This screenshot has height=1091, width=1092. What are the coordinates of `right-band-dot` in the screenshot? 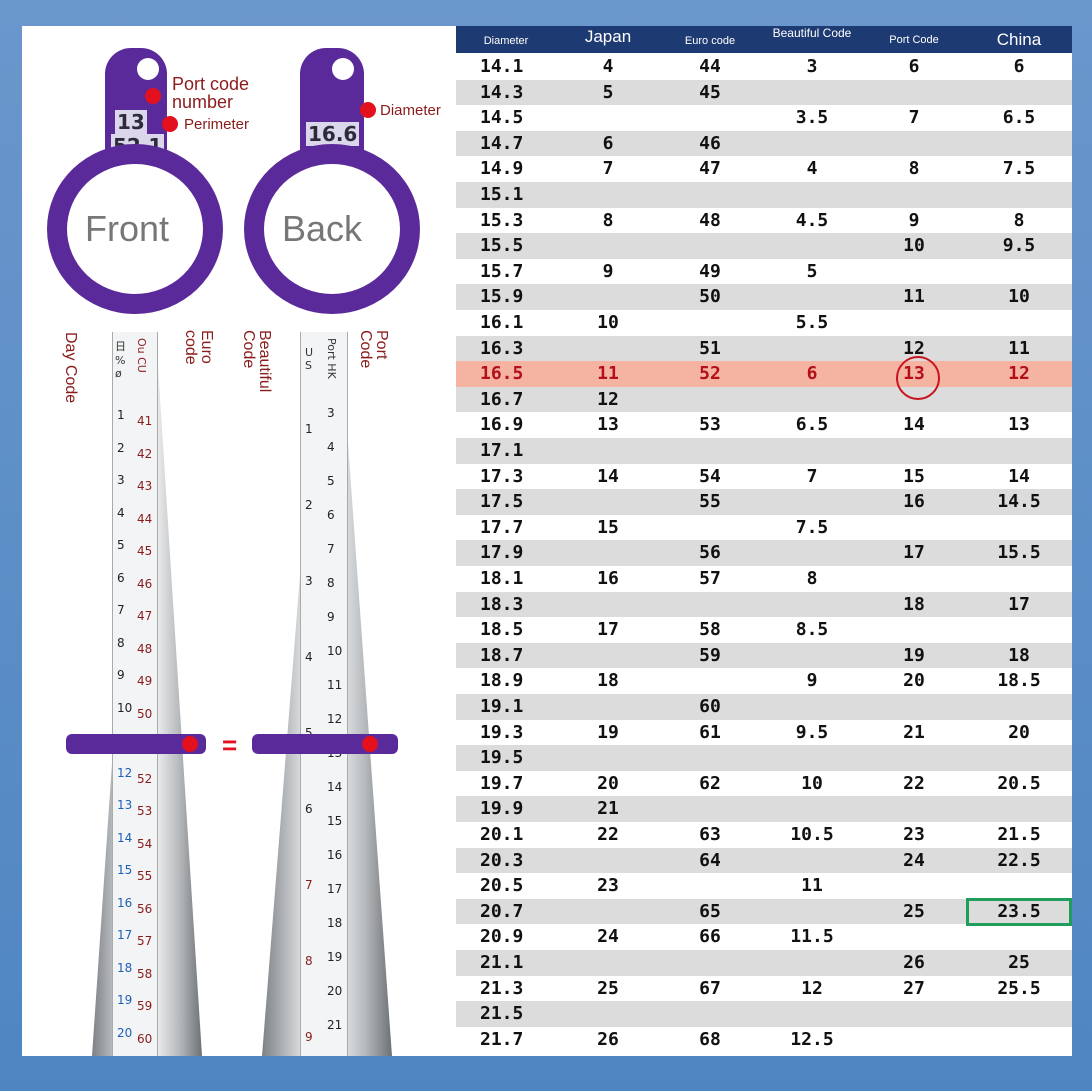 It's located at (370, 744).